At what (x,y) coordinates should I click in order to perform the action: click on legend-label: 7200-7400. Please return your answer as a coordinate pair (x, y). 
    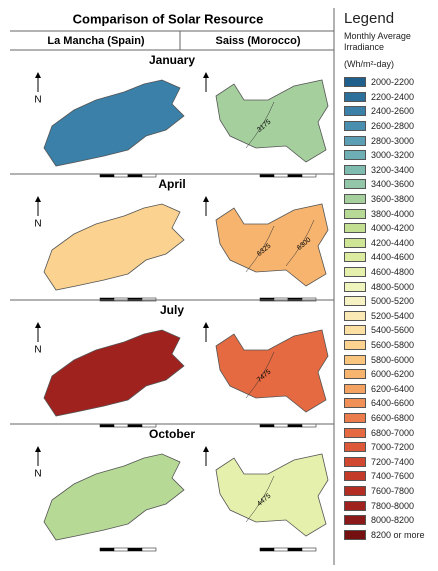
    Looking at the image, I should click on (393, 461).